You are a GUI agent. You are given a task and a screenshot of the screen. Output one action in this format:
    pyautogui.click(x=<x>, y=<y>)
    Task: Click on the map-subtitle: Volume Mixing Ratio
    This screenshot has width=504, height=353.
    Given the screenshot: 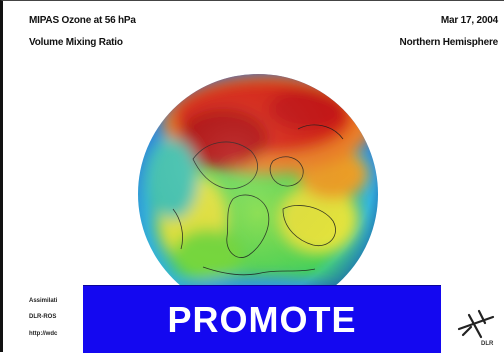 What is the action you would take?
    pyautogui.click(x=76, y=42)
    